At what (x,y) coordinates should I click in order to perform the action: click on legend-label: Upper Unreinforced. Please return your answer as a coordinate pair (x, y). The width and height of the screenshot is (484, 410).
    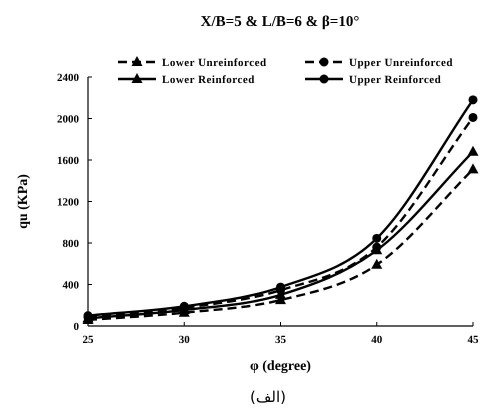
    Looking at the image, I should click on (401, 63).